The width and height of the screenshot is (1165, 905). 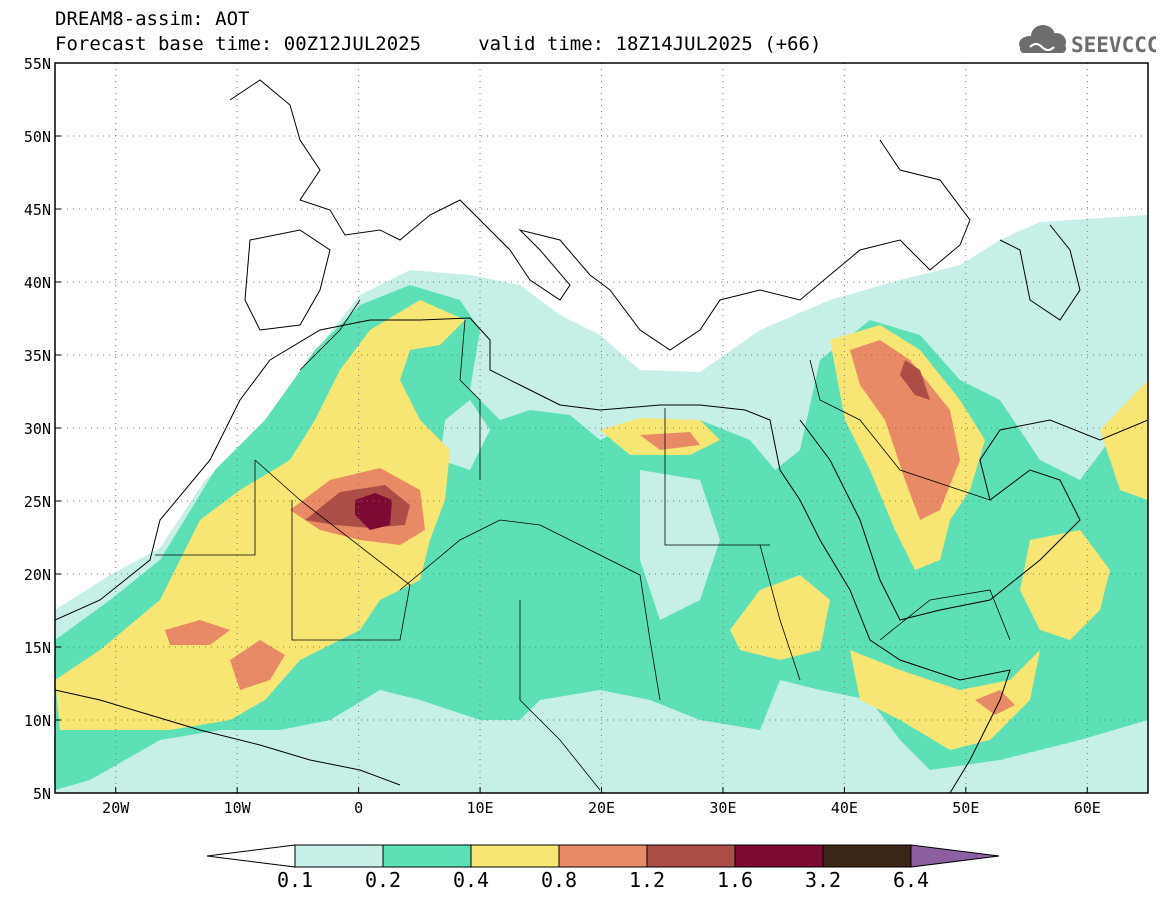 What do you see at coordinates (37, 283) in the screenshot?
I see `lat-tick-label: 40N` at bounding box center [37, 283].